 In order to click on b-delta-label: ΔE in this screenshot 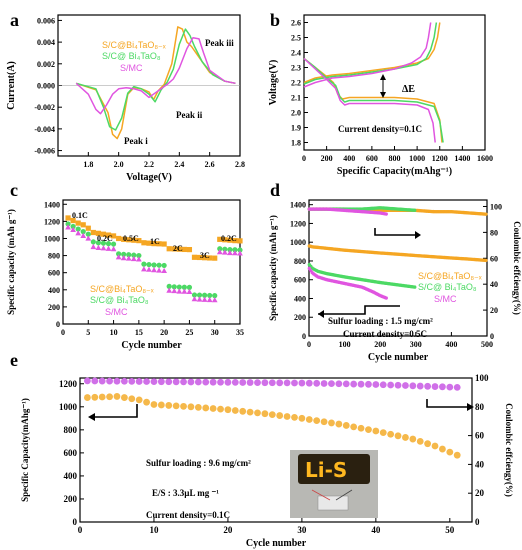, I will do `click(408, 89)`.